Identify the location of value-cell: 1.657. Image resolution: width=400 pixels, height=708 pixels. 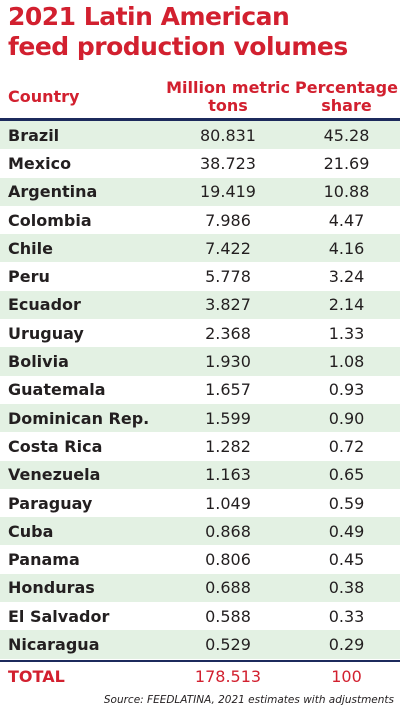
(228, 390).